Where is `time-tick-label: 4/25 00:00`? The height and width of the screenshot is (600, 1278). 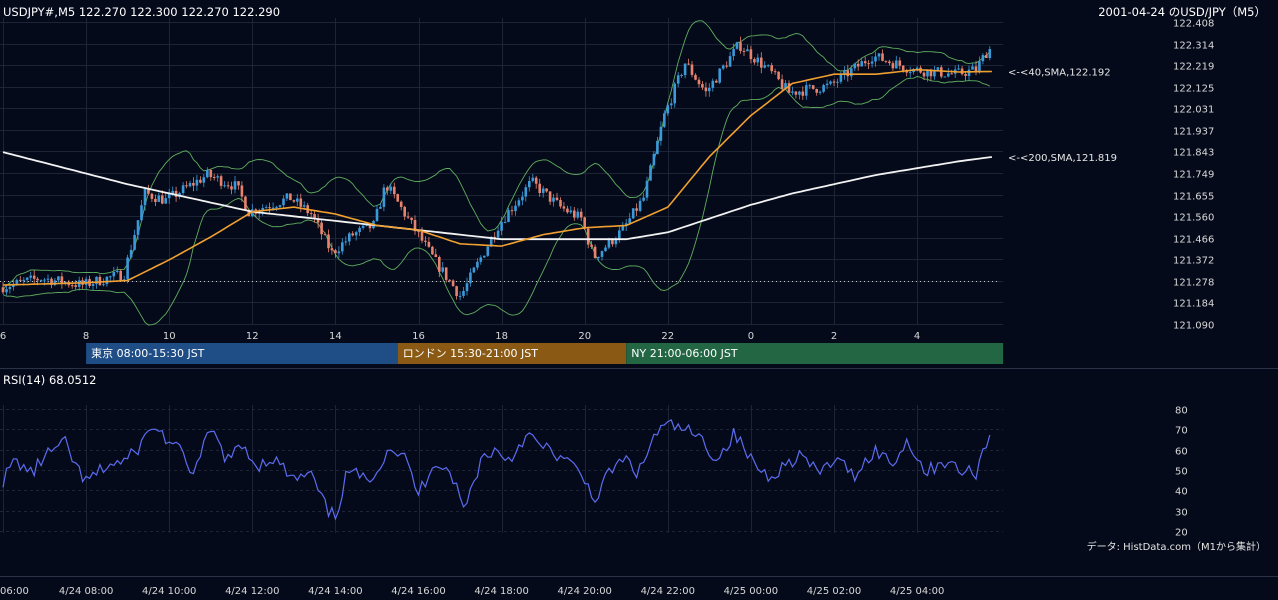 time-tick-label: 4/25 00:00 is located at coordinates (751, 591).